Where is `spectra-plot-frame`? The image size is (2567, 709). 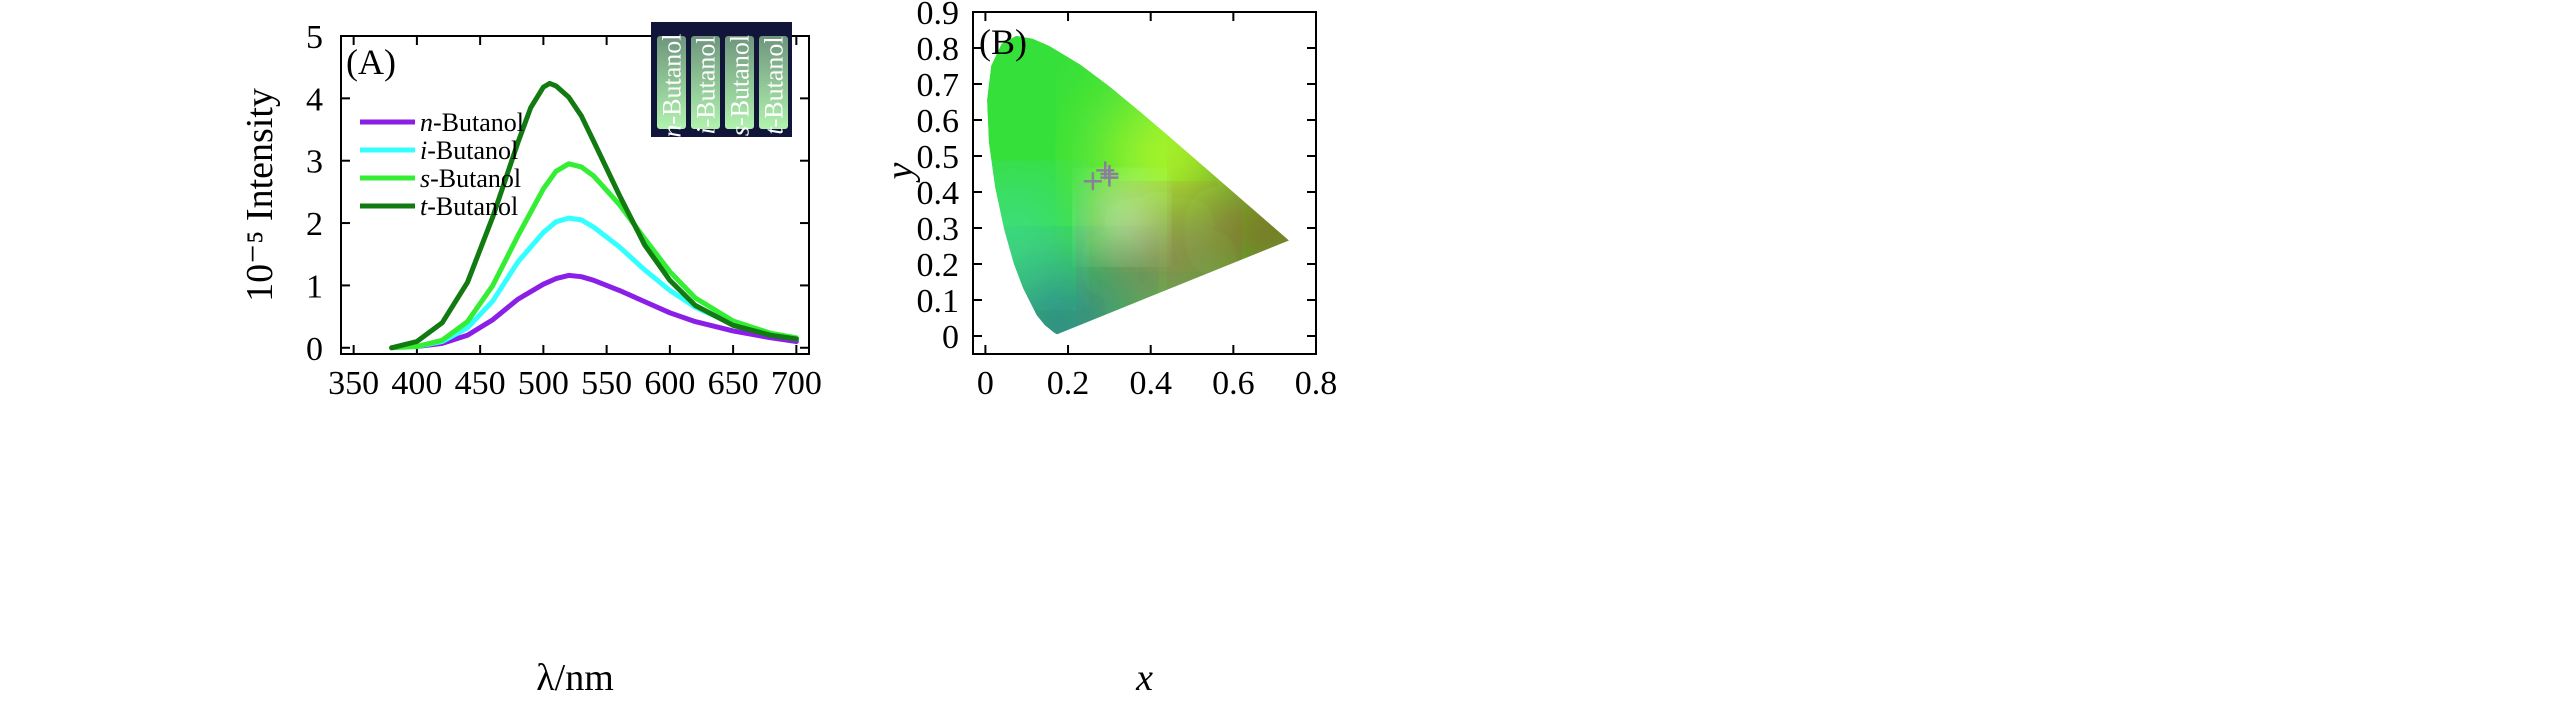 spectra-plot-frame is located at coordinates (575, 195).